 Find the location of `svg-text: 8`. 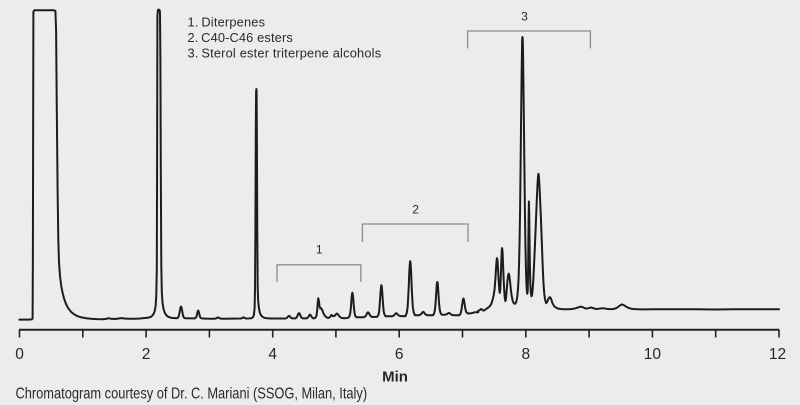

svg-text: 8 is located at coordinates (525, 354).